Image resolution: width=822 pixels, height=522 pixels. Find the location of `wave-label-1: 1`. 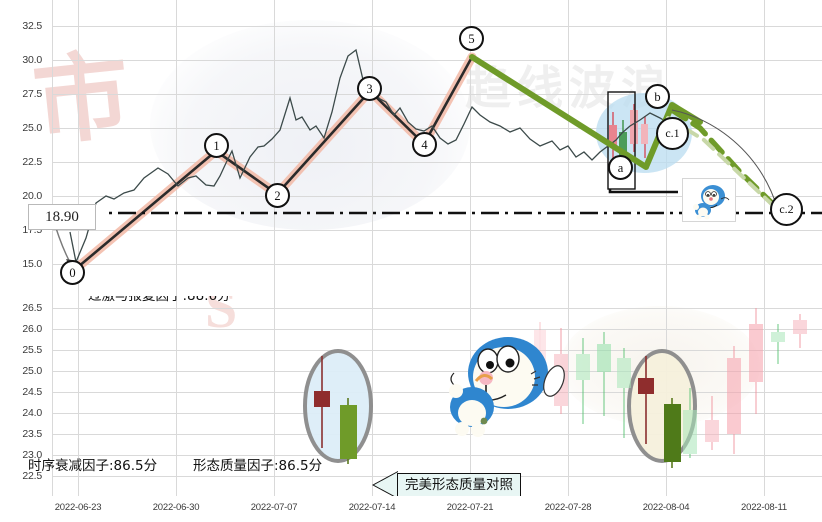

wave-label-1: 1 is located at coordinates (216, 145).